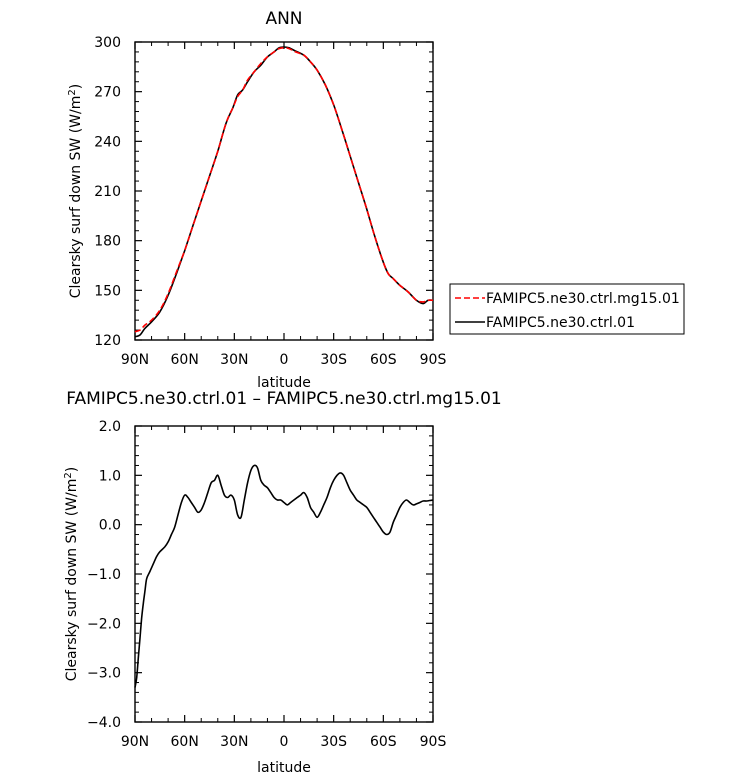 This screenshot has height=780, width=733. I want to click on y-tick-label: 180, so click(107, 242).